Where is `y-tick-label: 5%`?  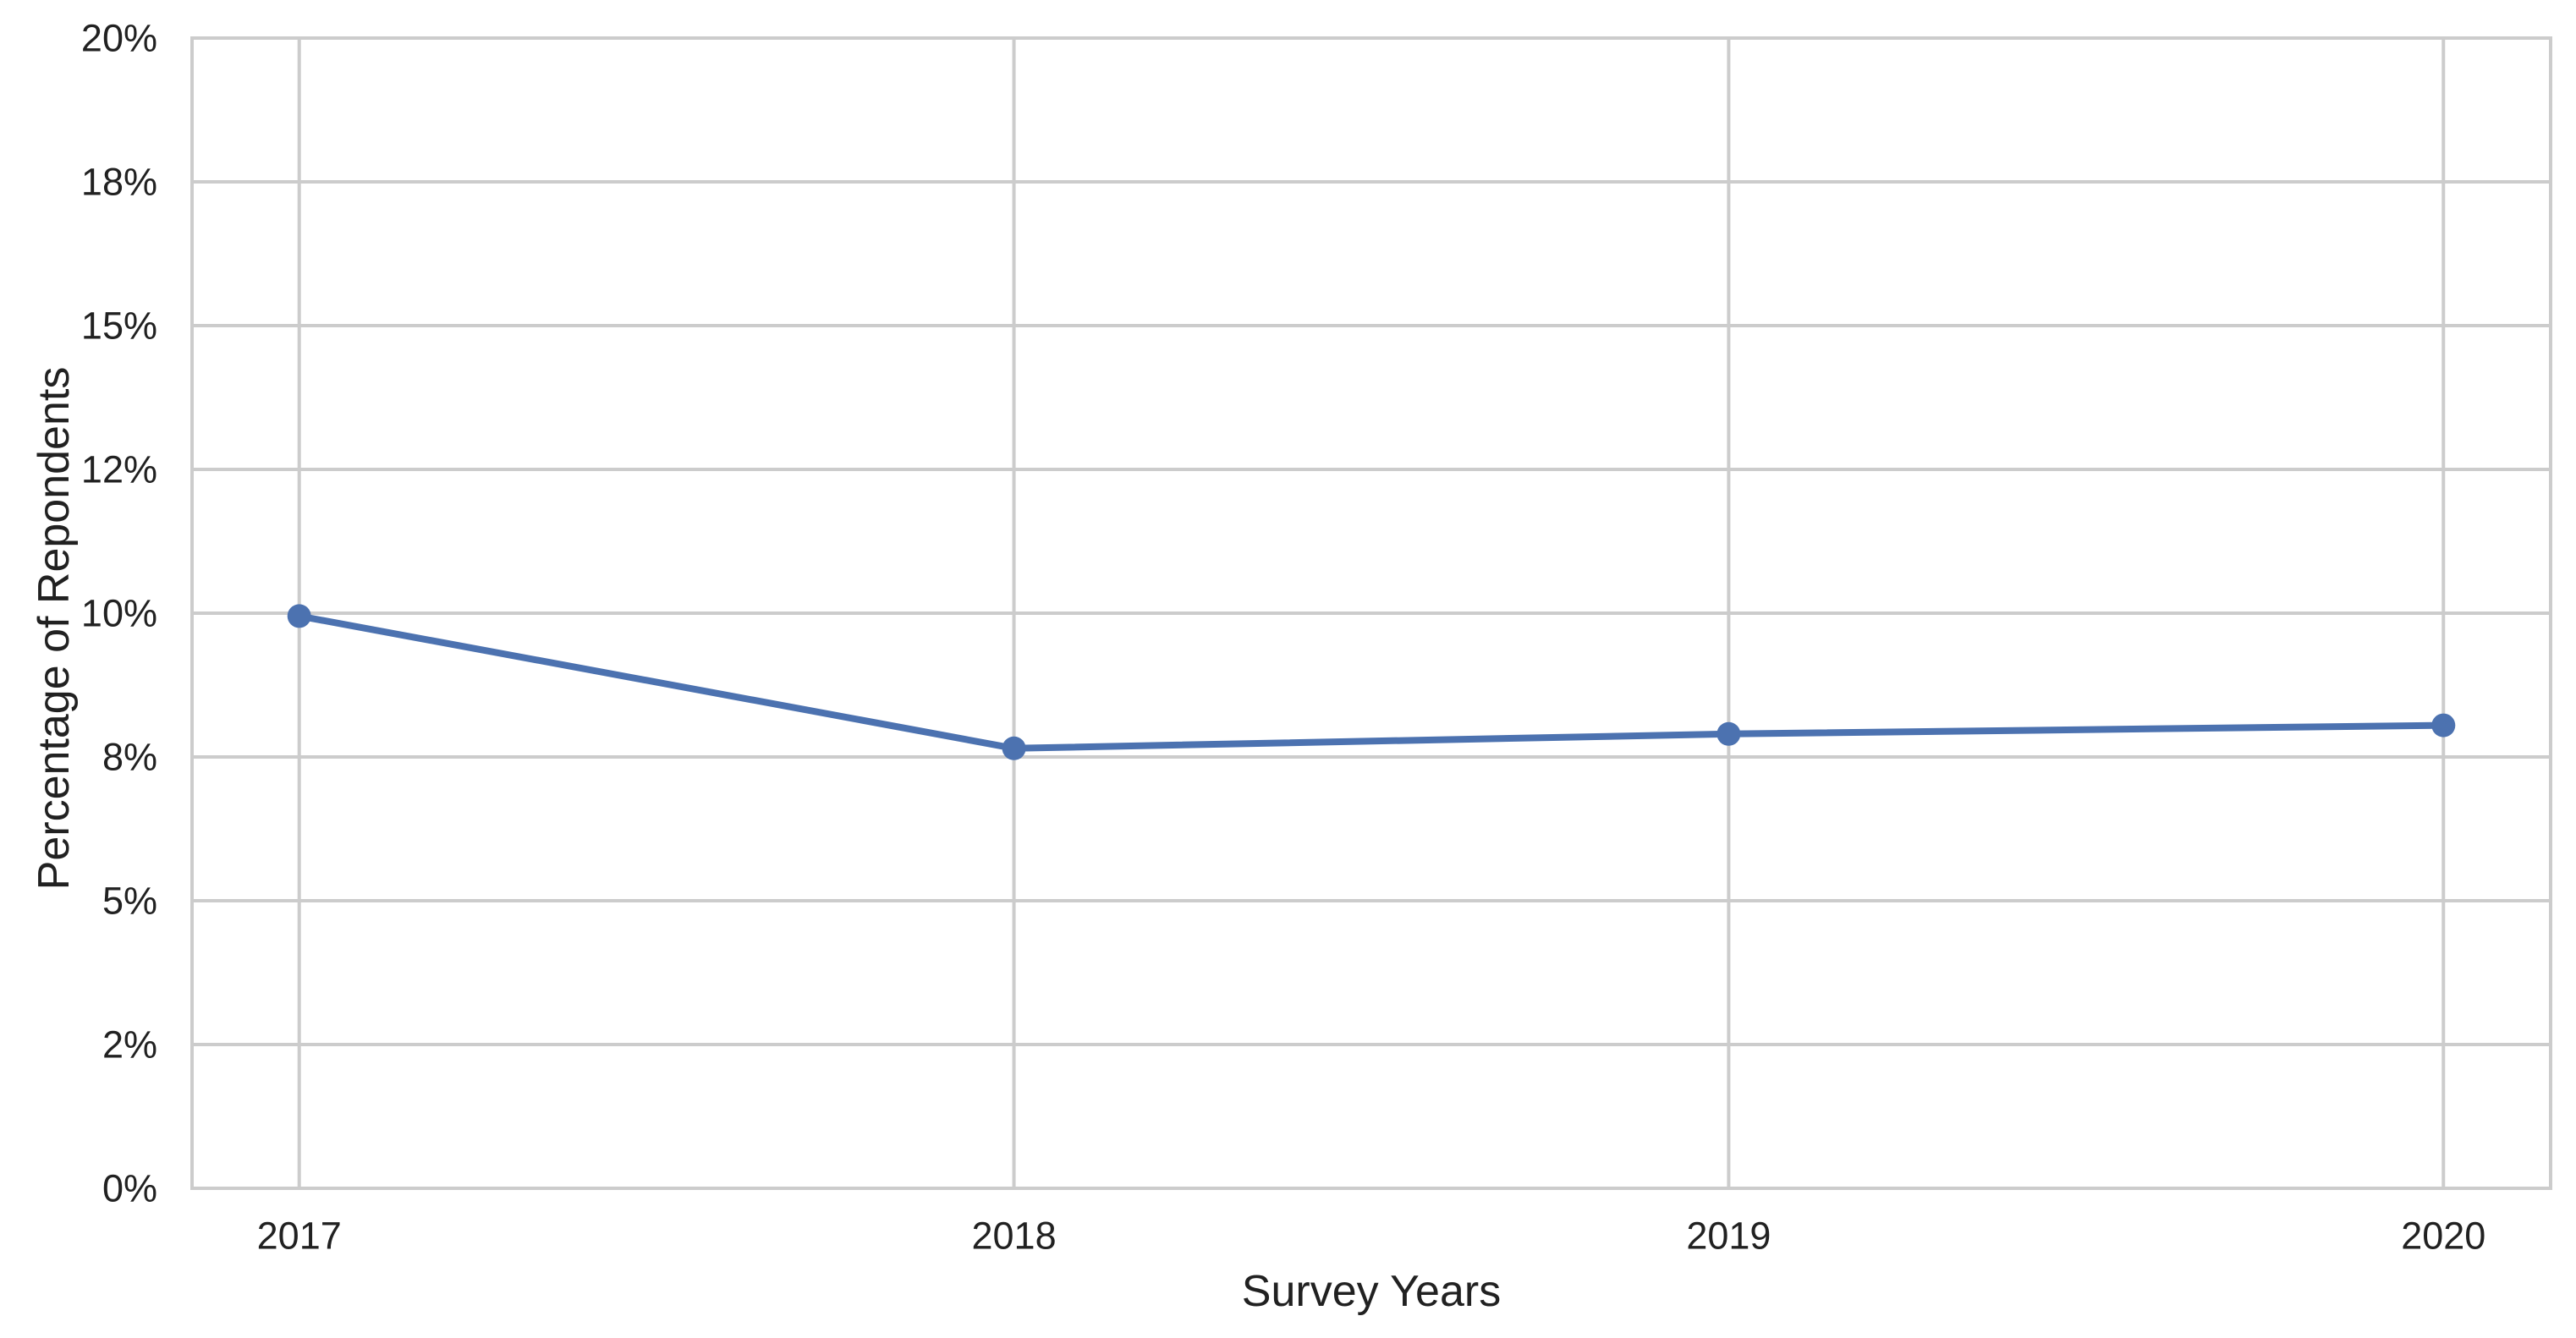
y-tick-label: 5% is located at coordinates (130, 901).